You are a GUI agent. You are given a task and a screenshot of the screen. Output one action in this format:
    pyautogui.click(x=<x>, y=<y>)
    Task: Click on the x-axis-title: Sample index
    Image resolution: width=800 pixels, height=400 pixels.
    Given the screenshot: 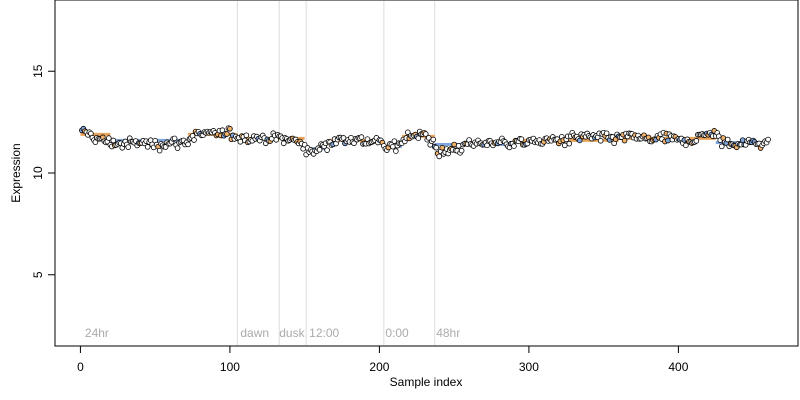 What is the action you would take?
    pyautogui.click(x=426, y=382)
    